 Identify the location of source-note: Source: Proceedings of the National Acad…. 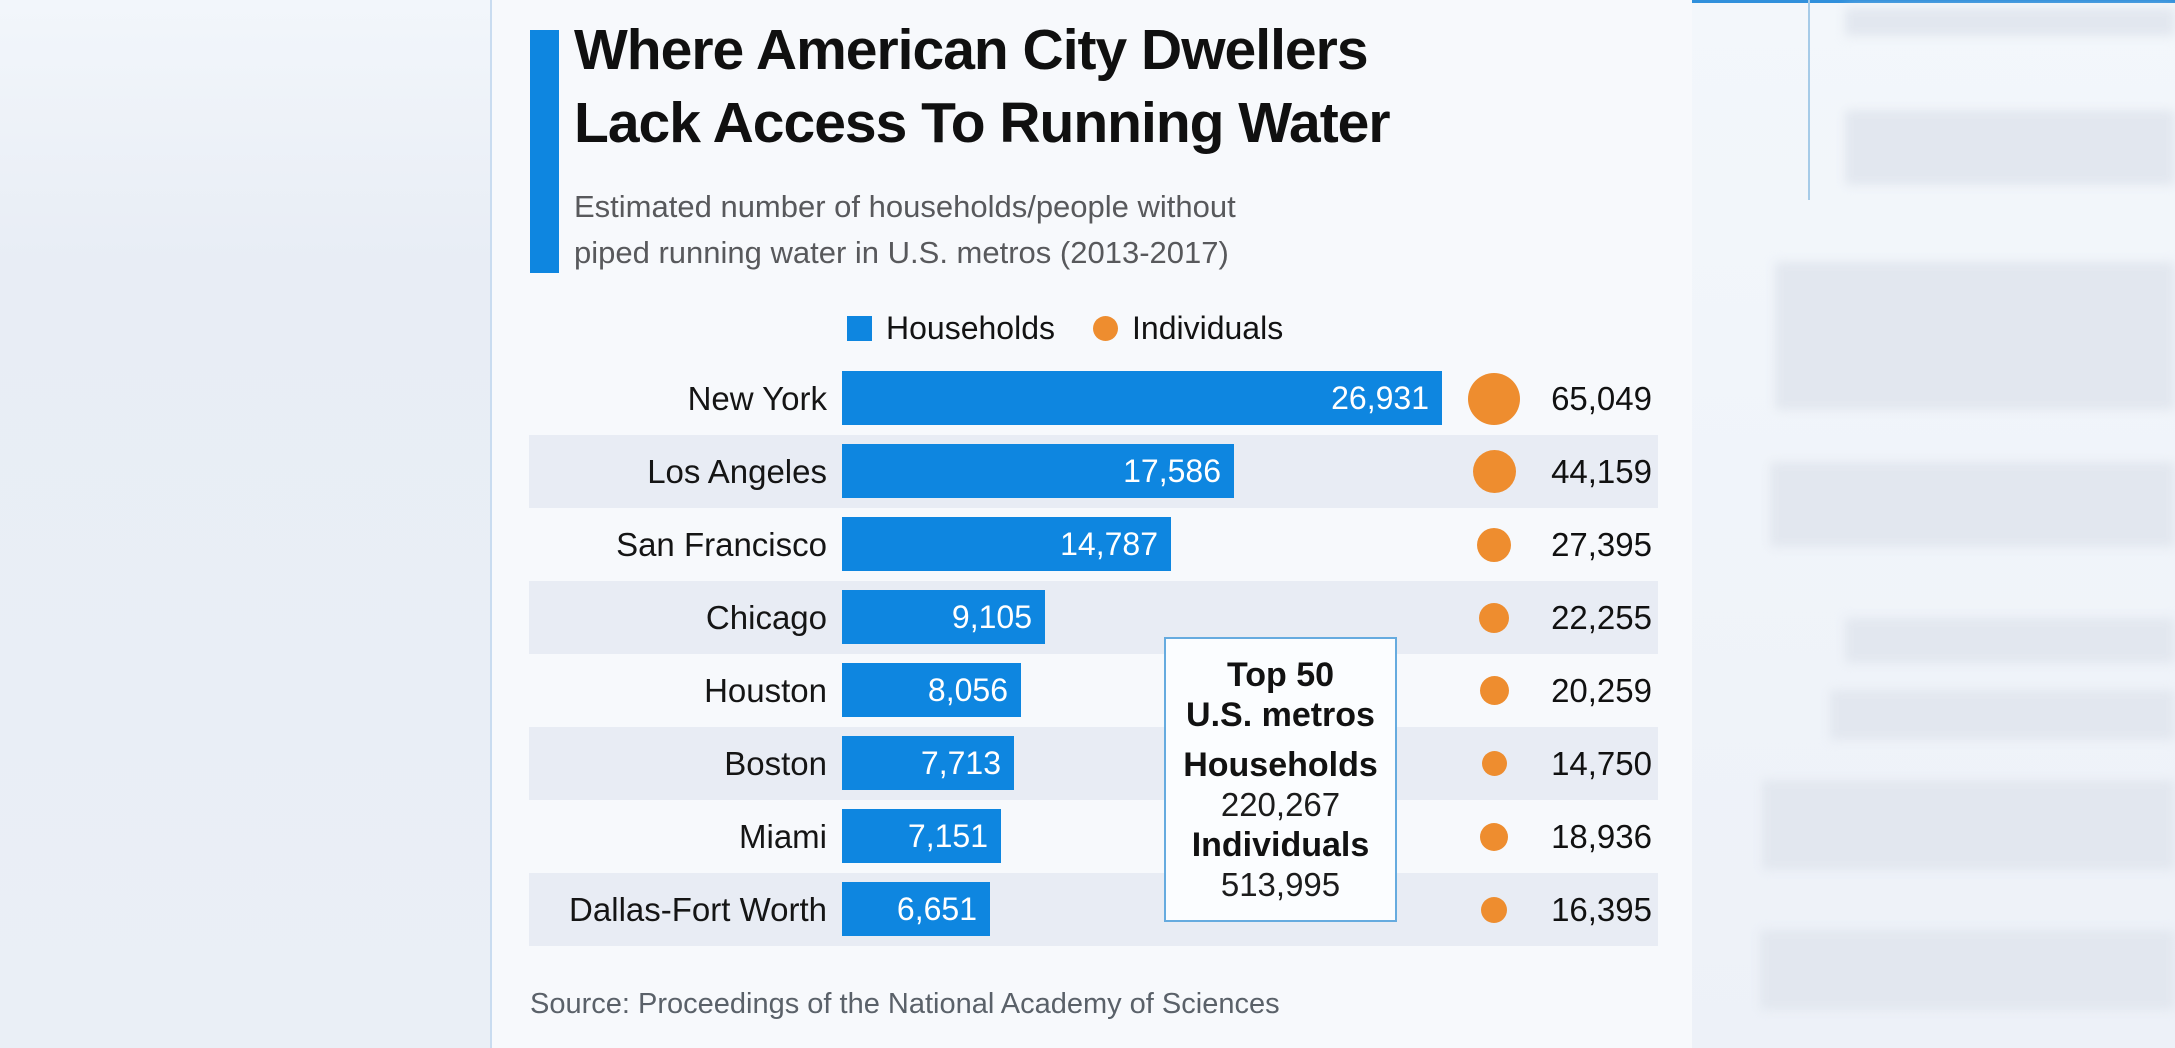
(905, 1004).